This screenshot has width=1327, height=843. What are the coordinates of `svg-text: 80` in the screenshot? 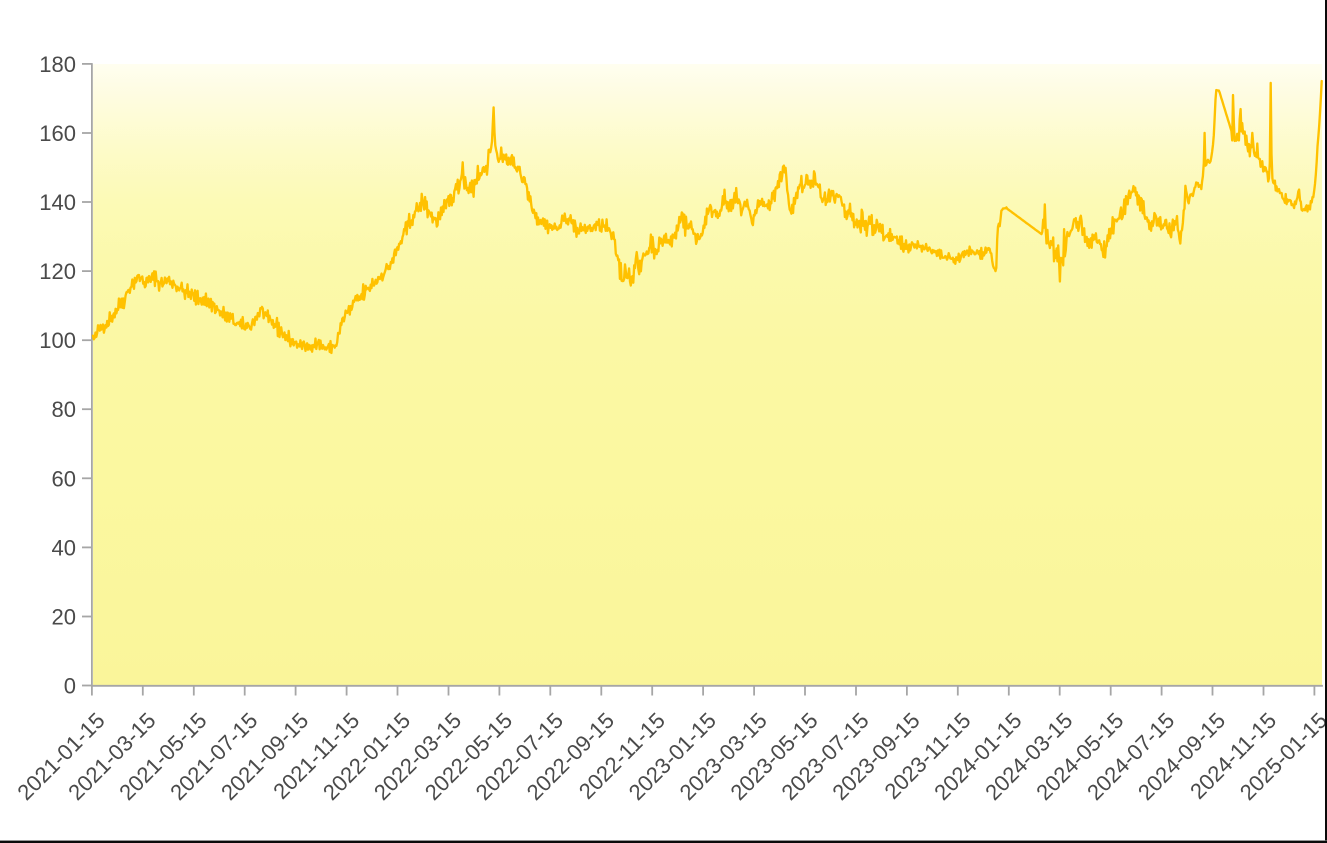 It's located at (64, 409).